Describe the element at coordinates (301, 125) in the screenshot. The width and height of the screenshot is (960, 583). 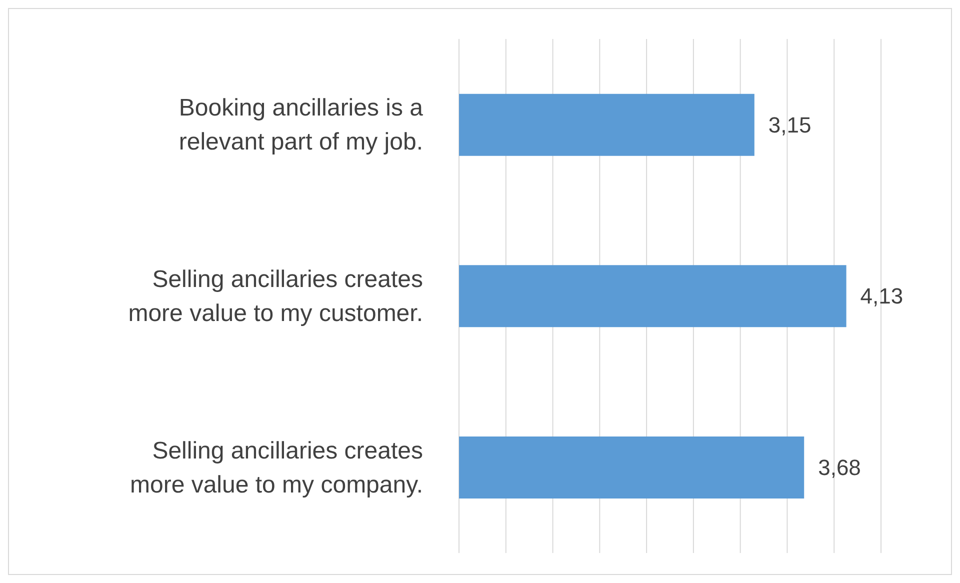
I see `y-tick-label: Booking ancillaries is a relevant part of my job.` at that location.